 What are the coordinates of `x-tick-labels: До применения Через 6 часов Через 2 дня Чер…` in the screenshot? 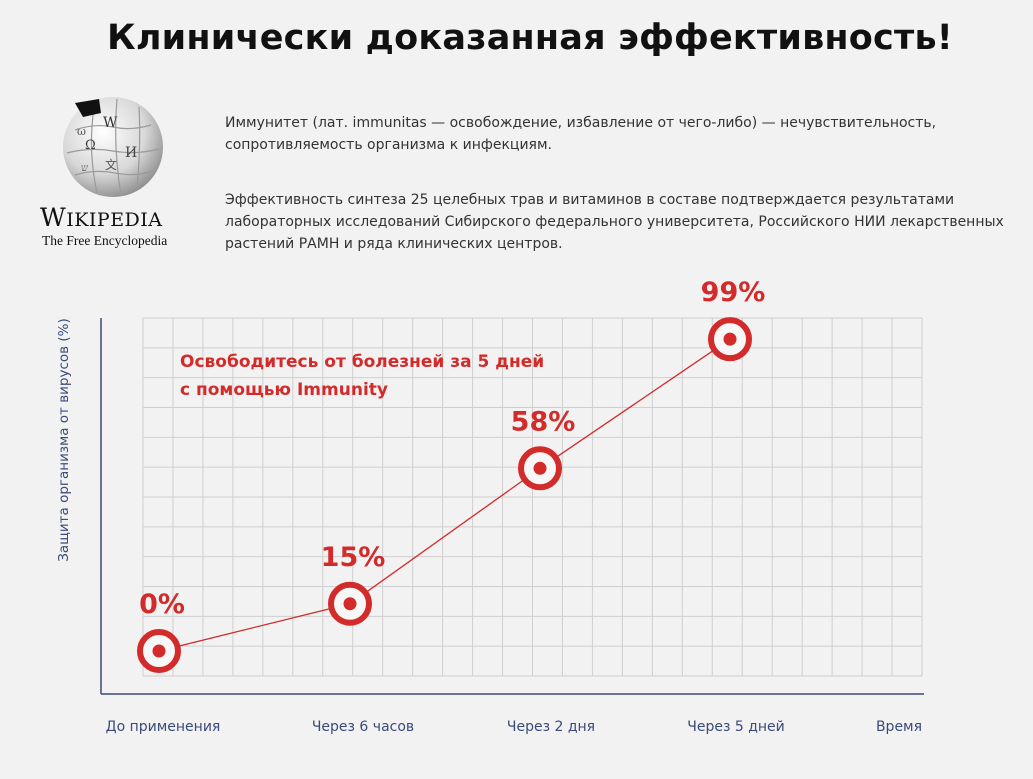 It's located at (445, 727).